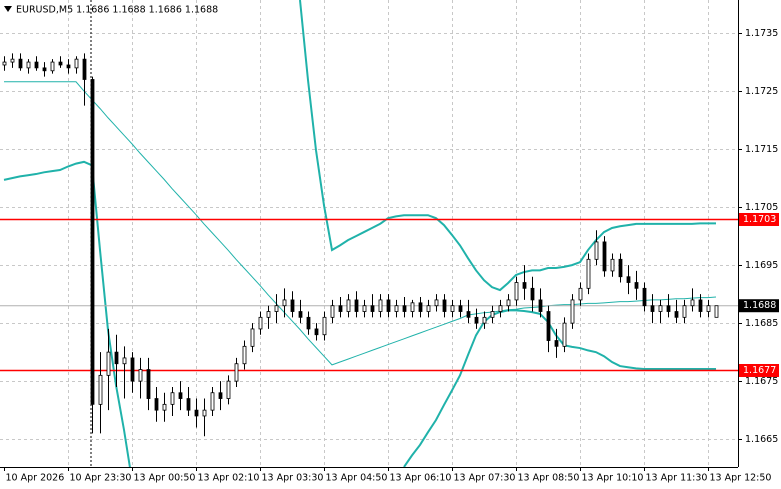  What do you see at coordinates (35, 478) in the screenshot?
I see `x-tick-label: 10 Apr 2026` at bounding box center [35, 478].